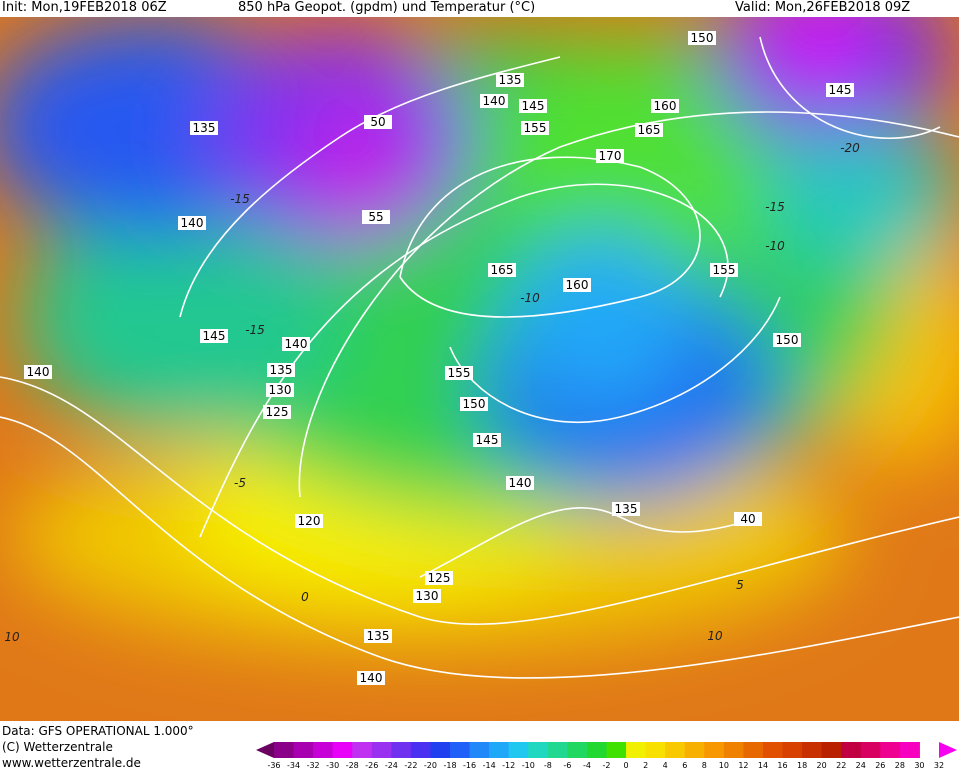 The height and width of the screenshot is (770, 959). I want to click on colorbar-tick-label: 18, so click(802, 765).